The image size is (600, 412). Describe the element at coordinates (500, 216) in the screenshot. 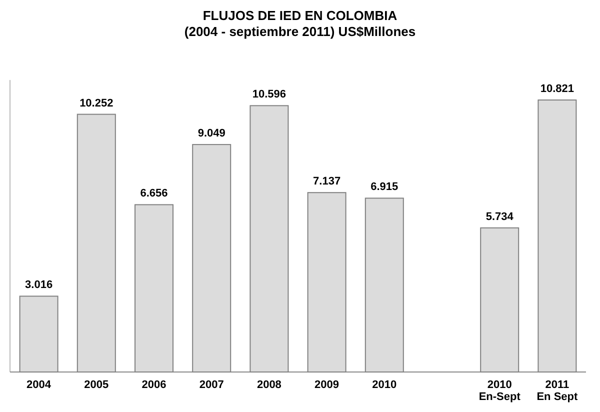

I see `data-label: 5.734` at that location.